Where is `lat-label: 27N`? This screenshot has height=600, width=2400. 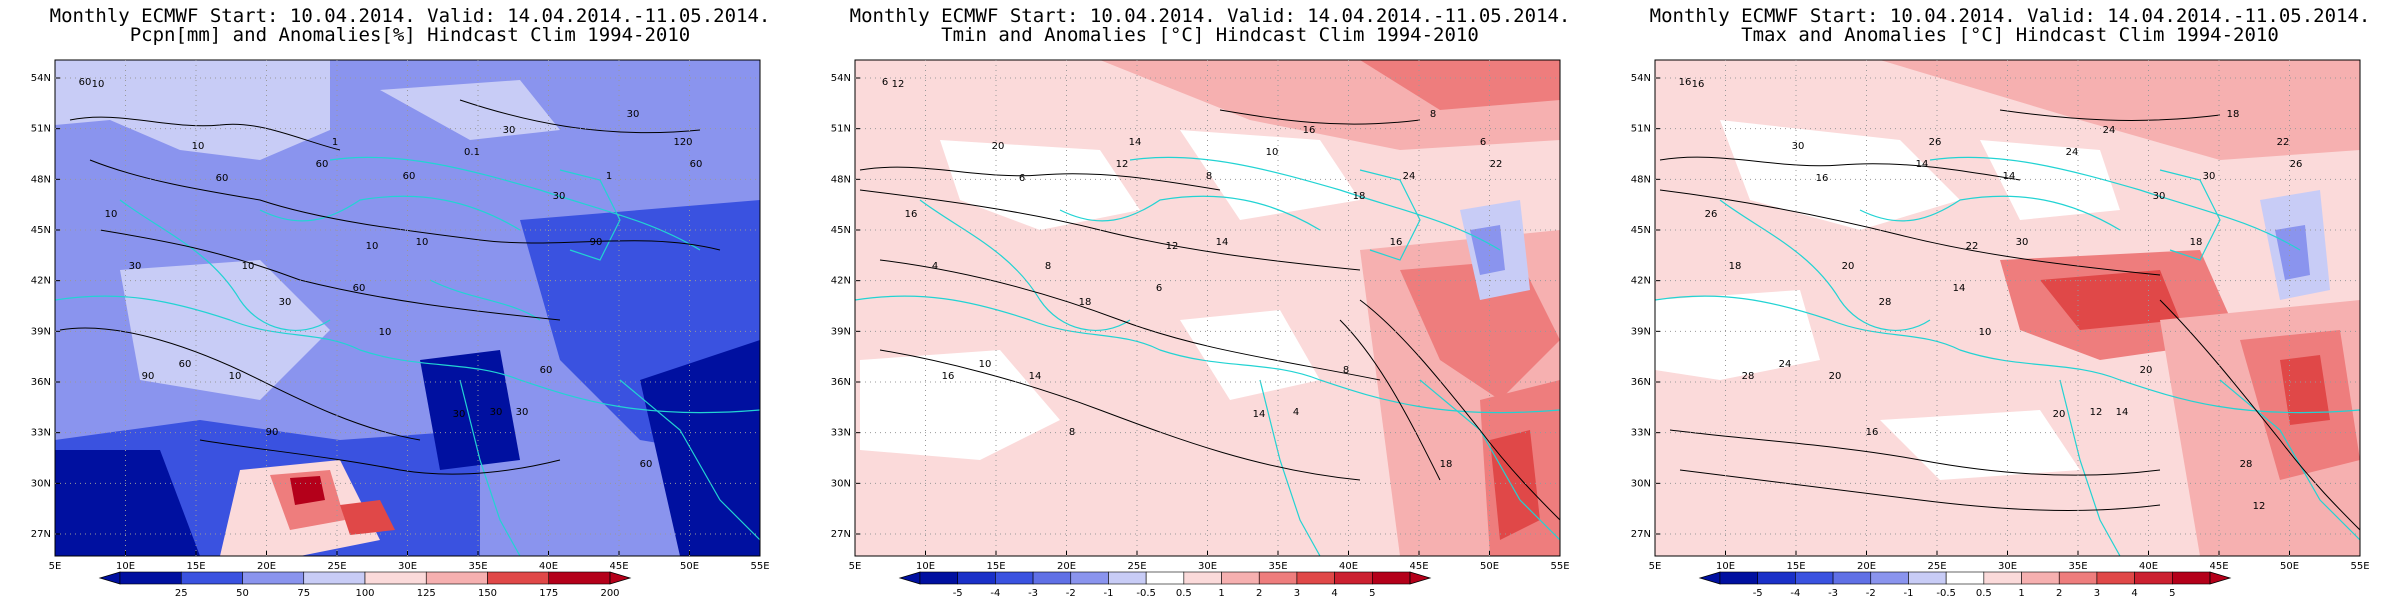
lat-label: 27N is located at coordinates (41, 534).